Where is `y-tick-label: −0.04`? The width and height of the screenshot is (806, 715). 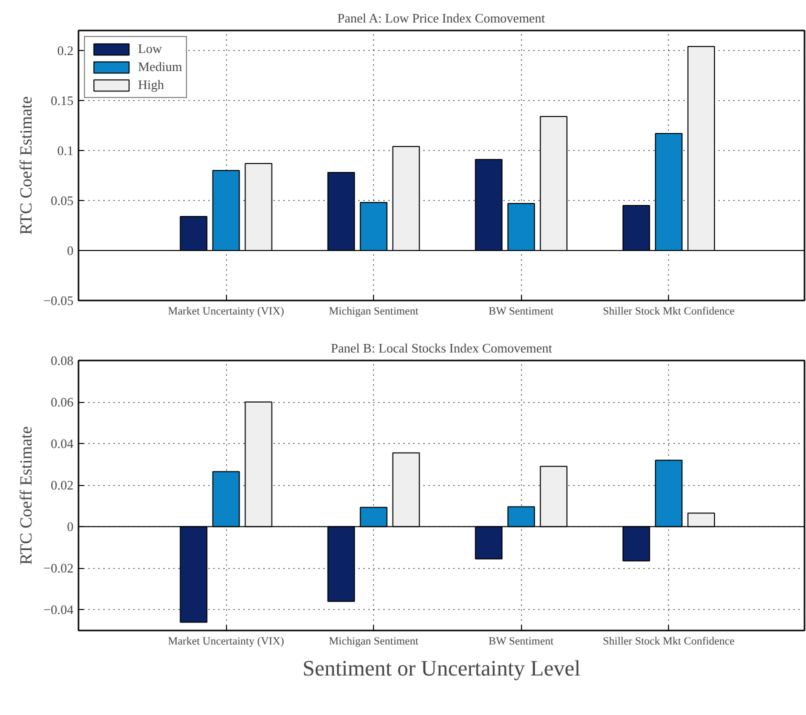 y-tick-label: −0.04 is located at coordinates (58, 610).